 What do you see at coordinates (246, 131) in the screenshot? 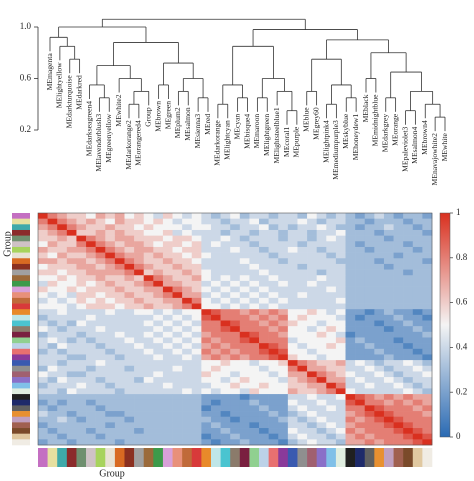
I see `leaf-label: MEbisque4` at bounding box center [246, 131].